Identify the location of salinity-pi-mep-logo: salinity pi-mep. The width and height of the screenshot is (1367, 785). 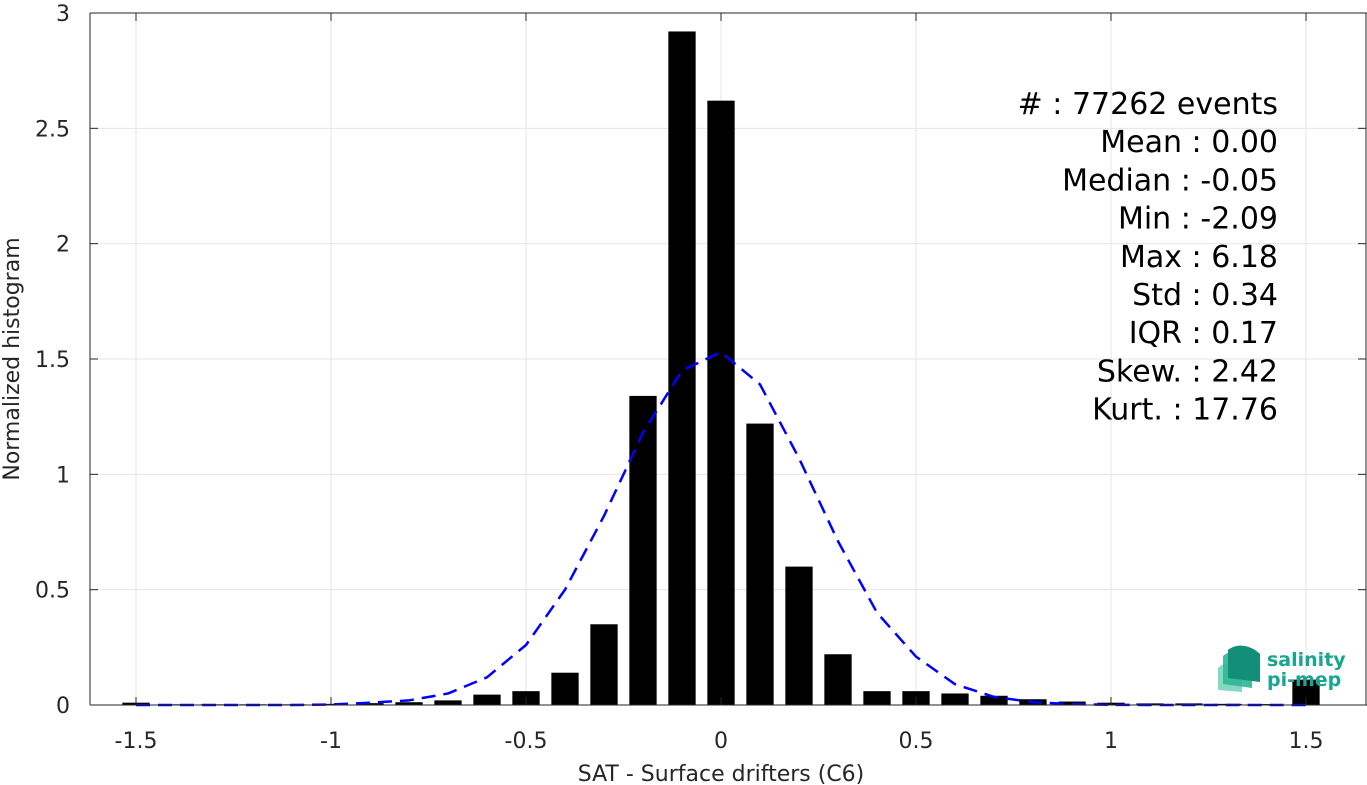
(1282, 668).